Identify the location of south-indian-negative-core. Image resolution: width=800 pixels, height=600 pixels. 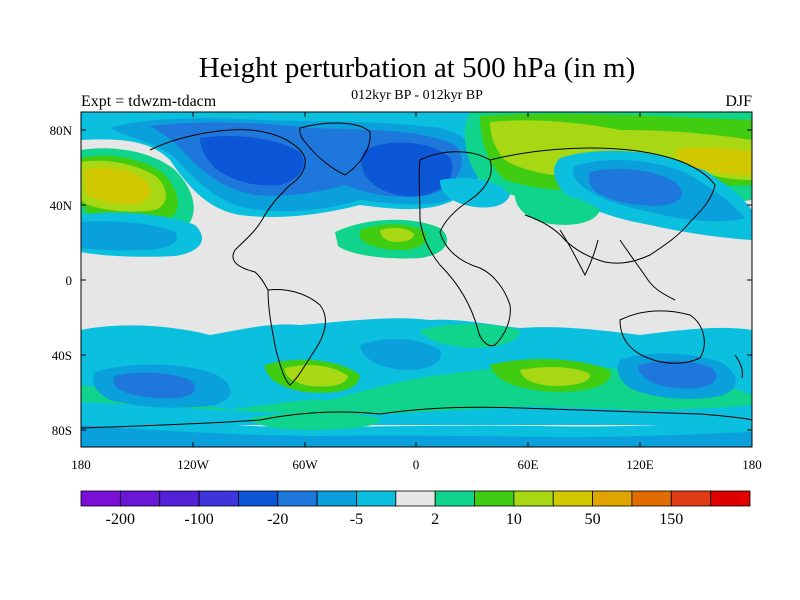
(677, 374).